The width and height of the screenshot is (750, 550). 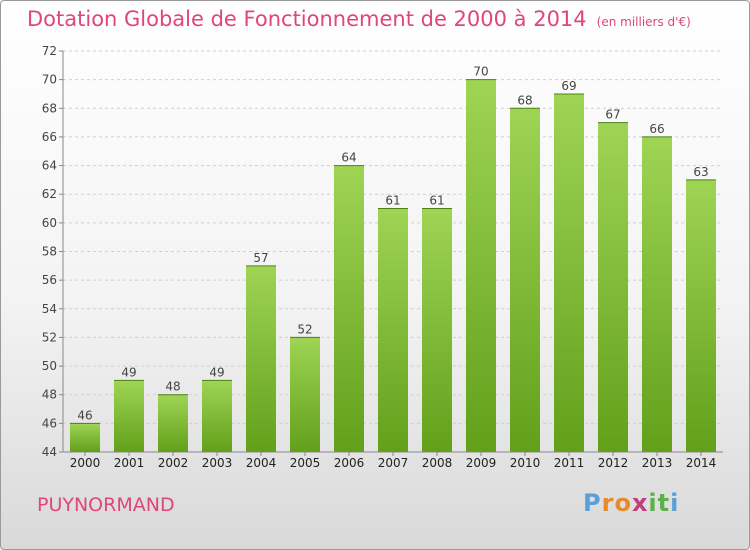 What do you see at coordinates (304, 329) in the screenshot?
I see `data-label: 52` at bounding box center [304, 329].